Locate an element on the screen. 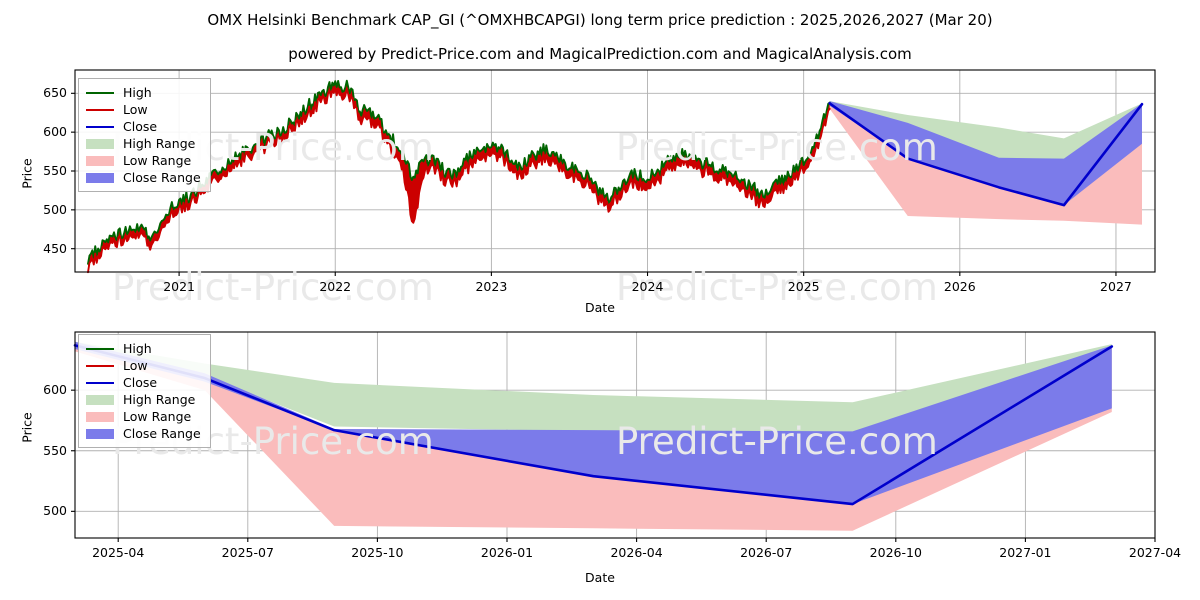 The height and width of the screenshot is (600, 1200). bottom-legend-label: Low Range is located at coordinates (157, 416).